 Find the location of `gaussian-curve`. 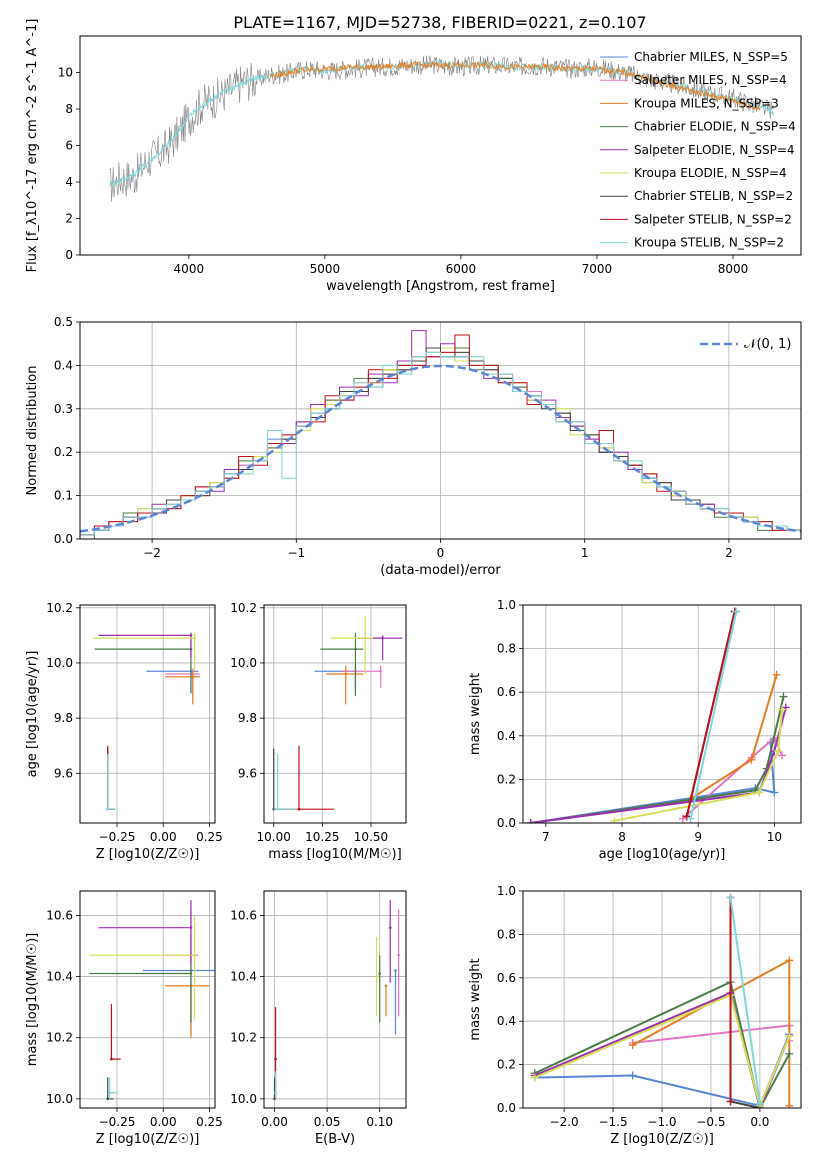

gaussian-curve is located at coordinates (440, 448).